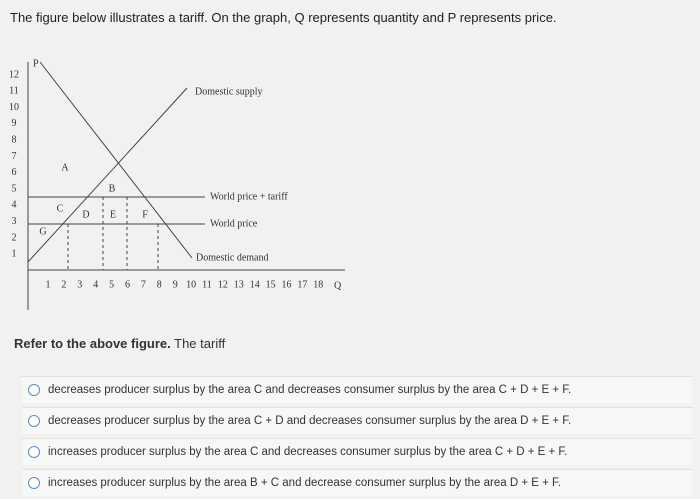 The height and width of the screenshot is (499, 700). I want to click on area-label: F, so click(145, 214).